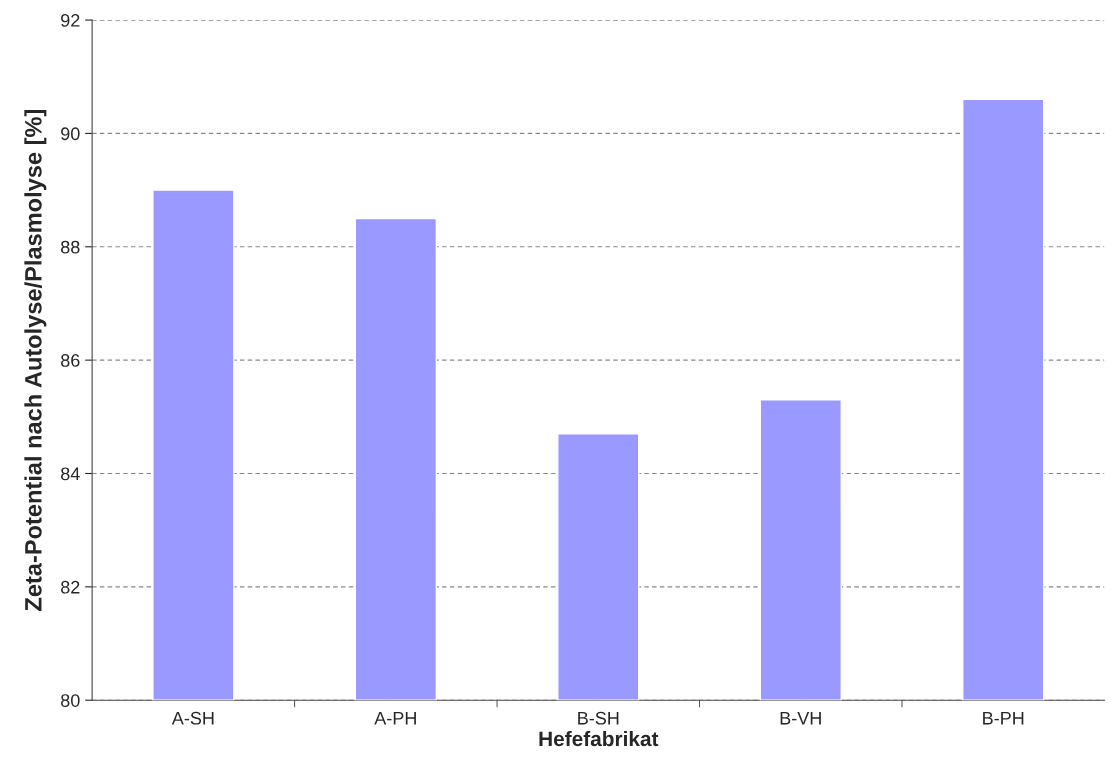 Image resolution: width=1110 pixels, height=772 pixels. What do you see at coordinates (800, 718) in the screenshot?
I see `x-tick-label: B-VH` at bounding box center [800, 718].